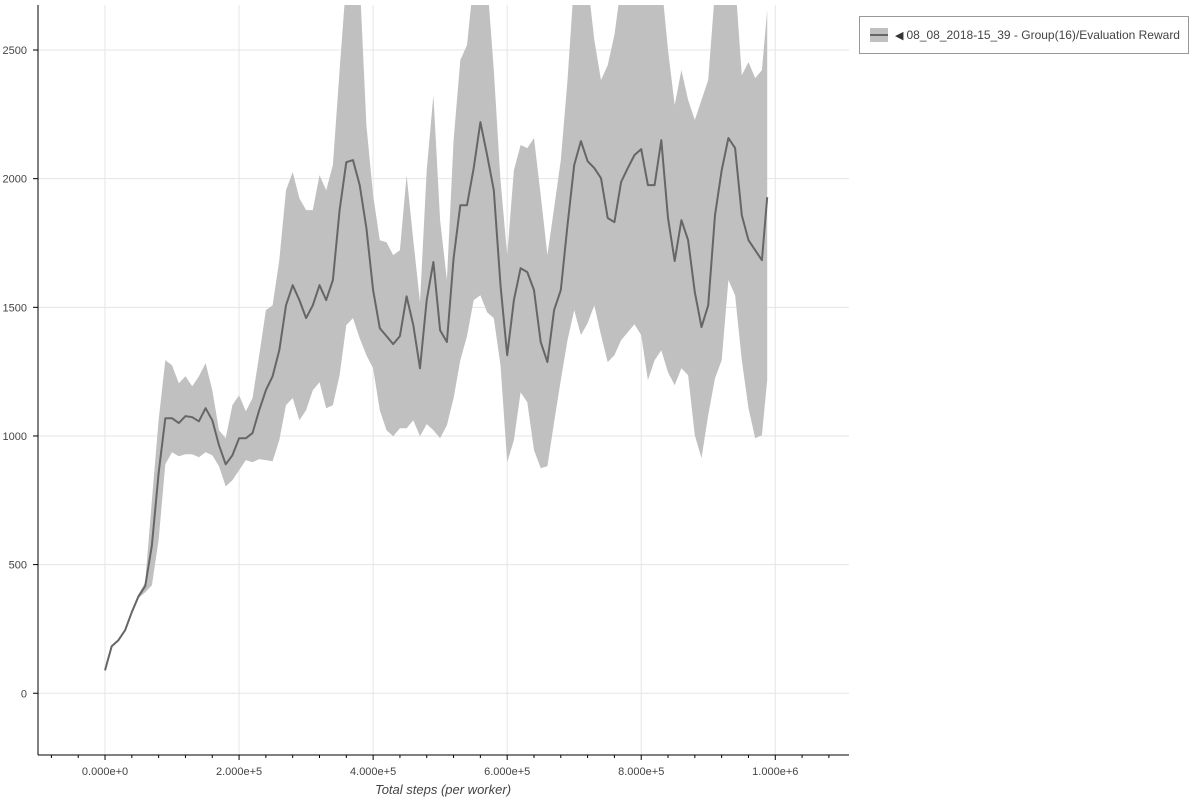 Image resolution: width=1200 pixels, height=800 pixels. Describe the element at coordinates (15, 51) in the screenshot. I see `y-tick-label: 2500` at that location.